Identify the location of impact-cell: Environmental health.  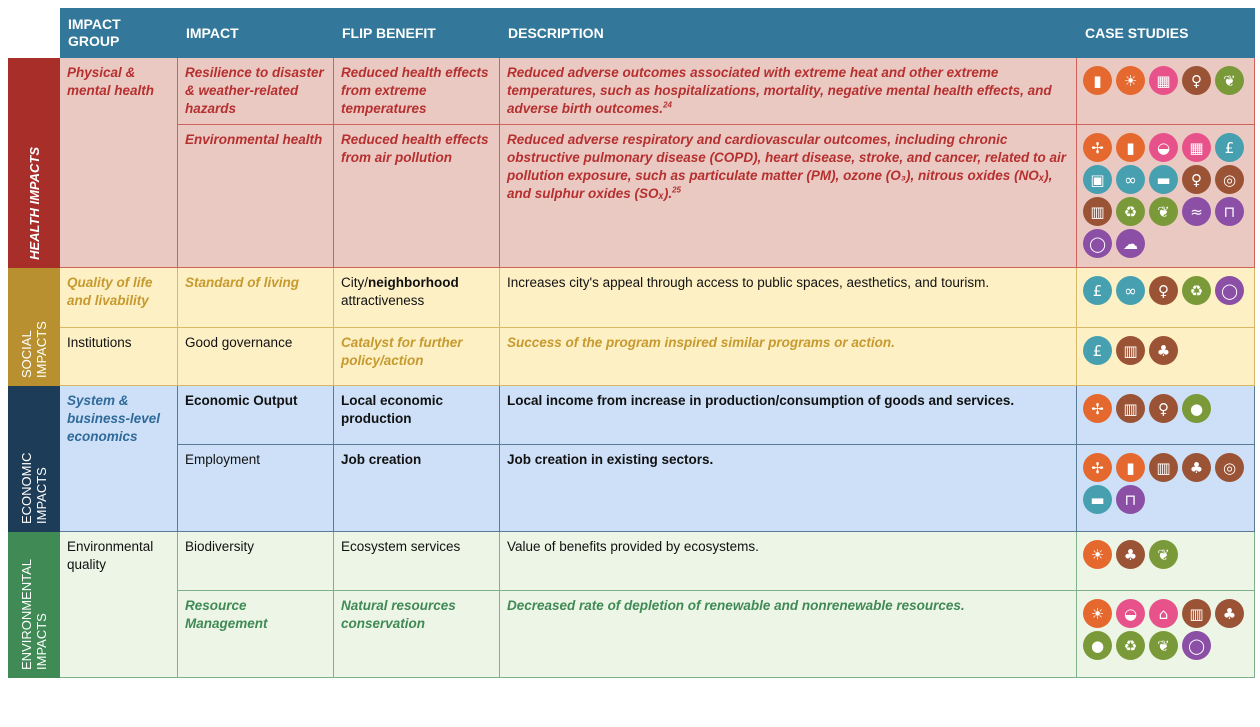
(256, 196).